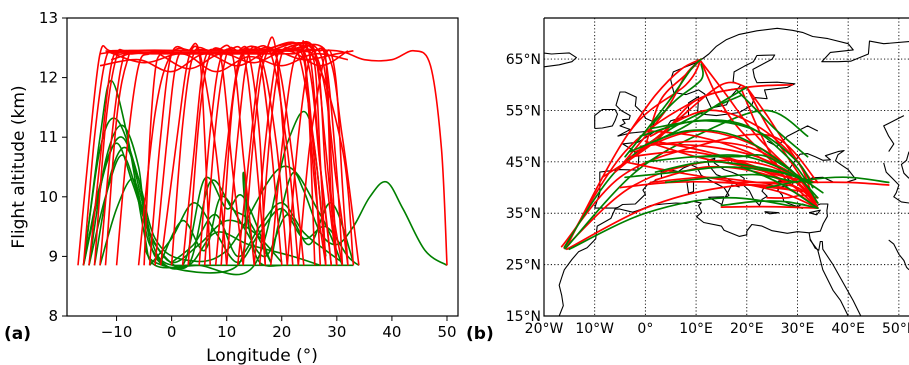 This screenshot has height=365, width=909. What do you see at coordinates (117, 332) in the screenshot?
I see `x-tick-label: −10` at bounding box center [117, 332].